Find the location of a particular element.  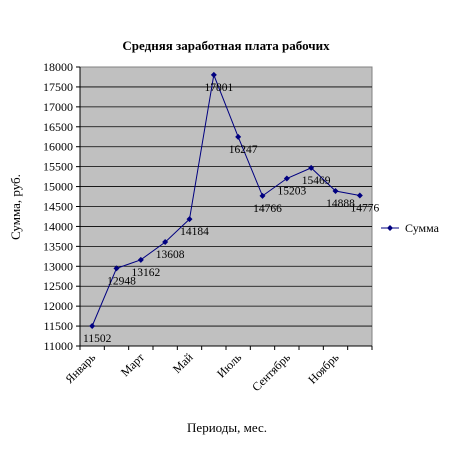

y-tick-label: 14500 is located at coordinates (58, 207).